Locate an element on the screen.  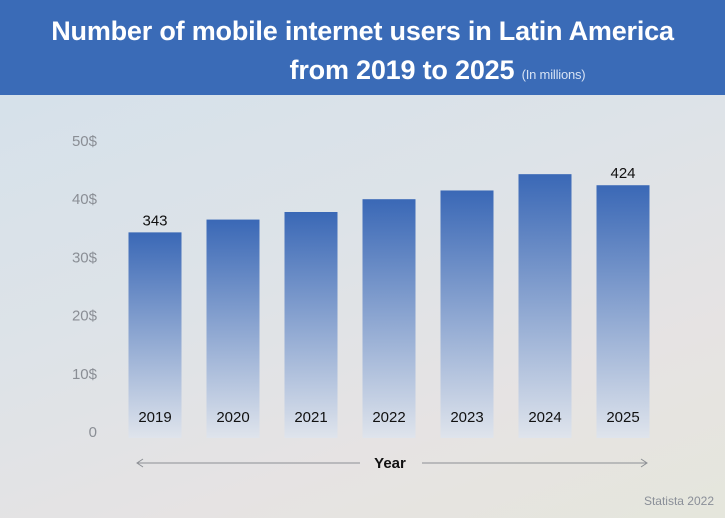
x-tick-label-2020: 2020 is located at coordinates (232, 417).